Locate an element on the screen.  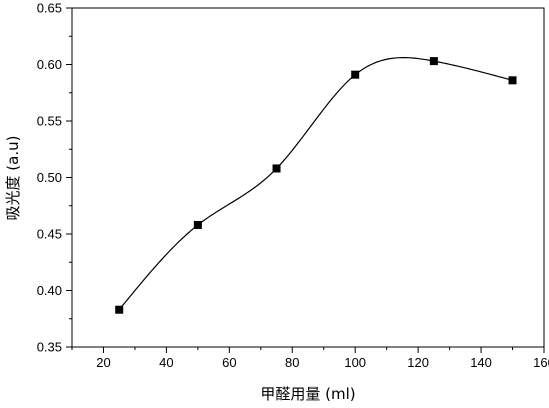
y-axis-title: 吸光度 (a.u) is located at coordinates (13, 178).